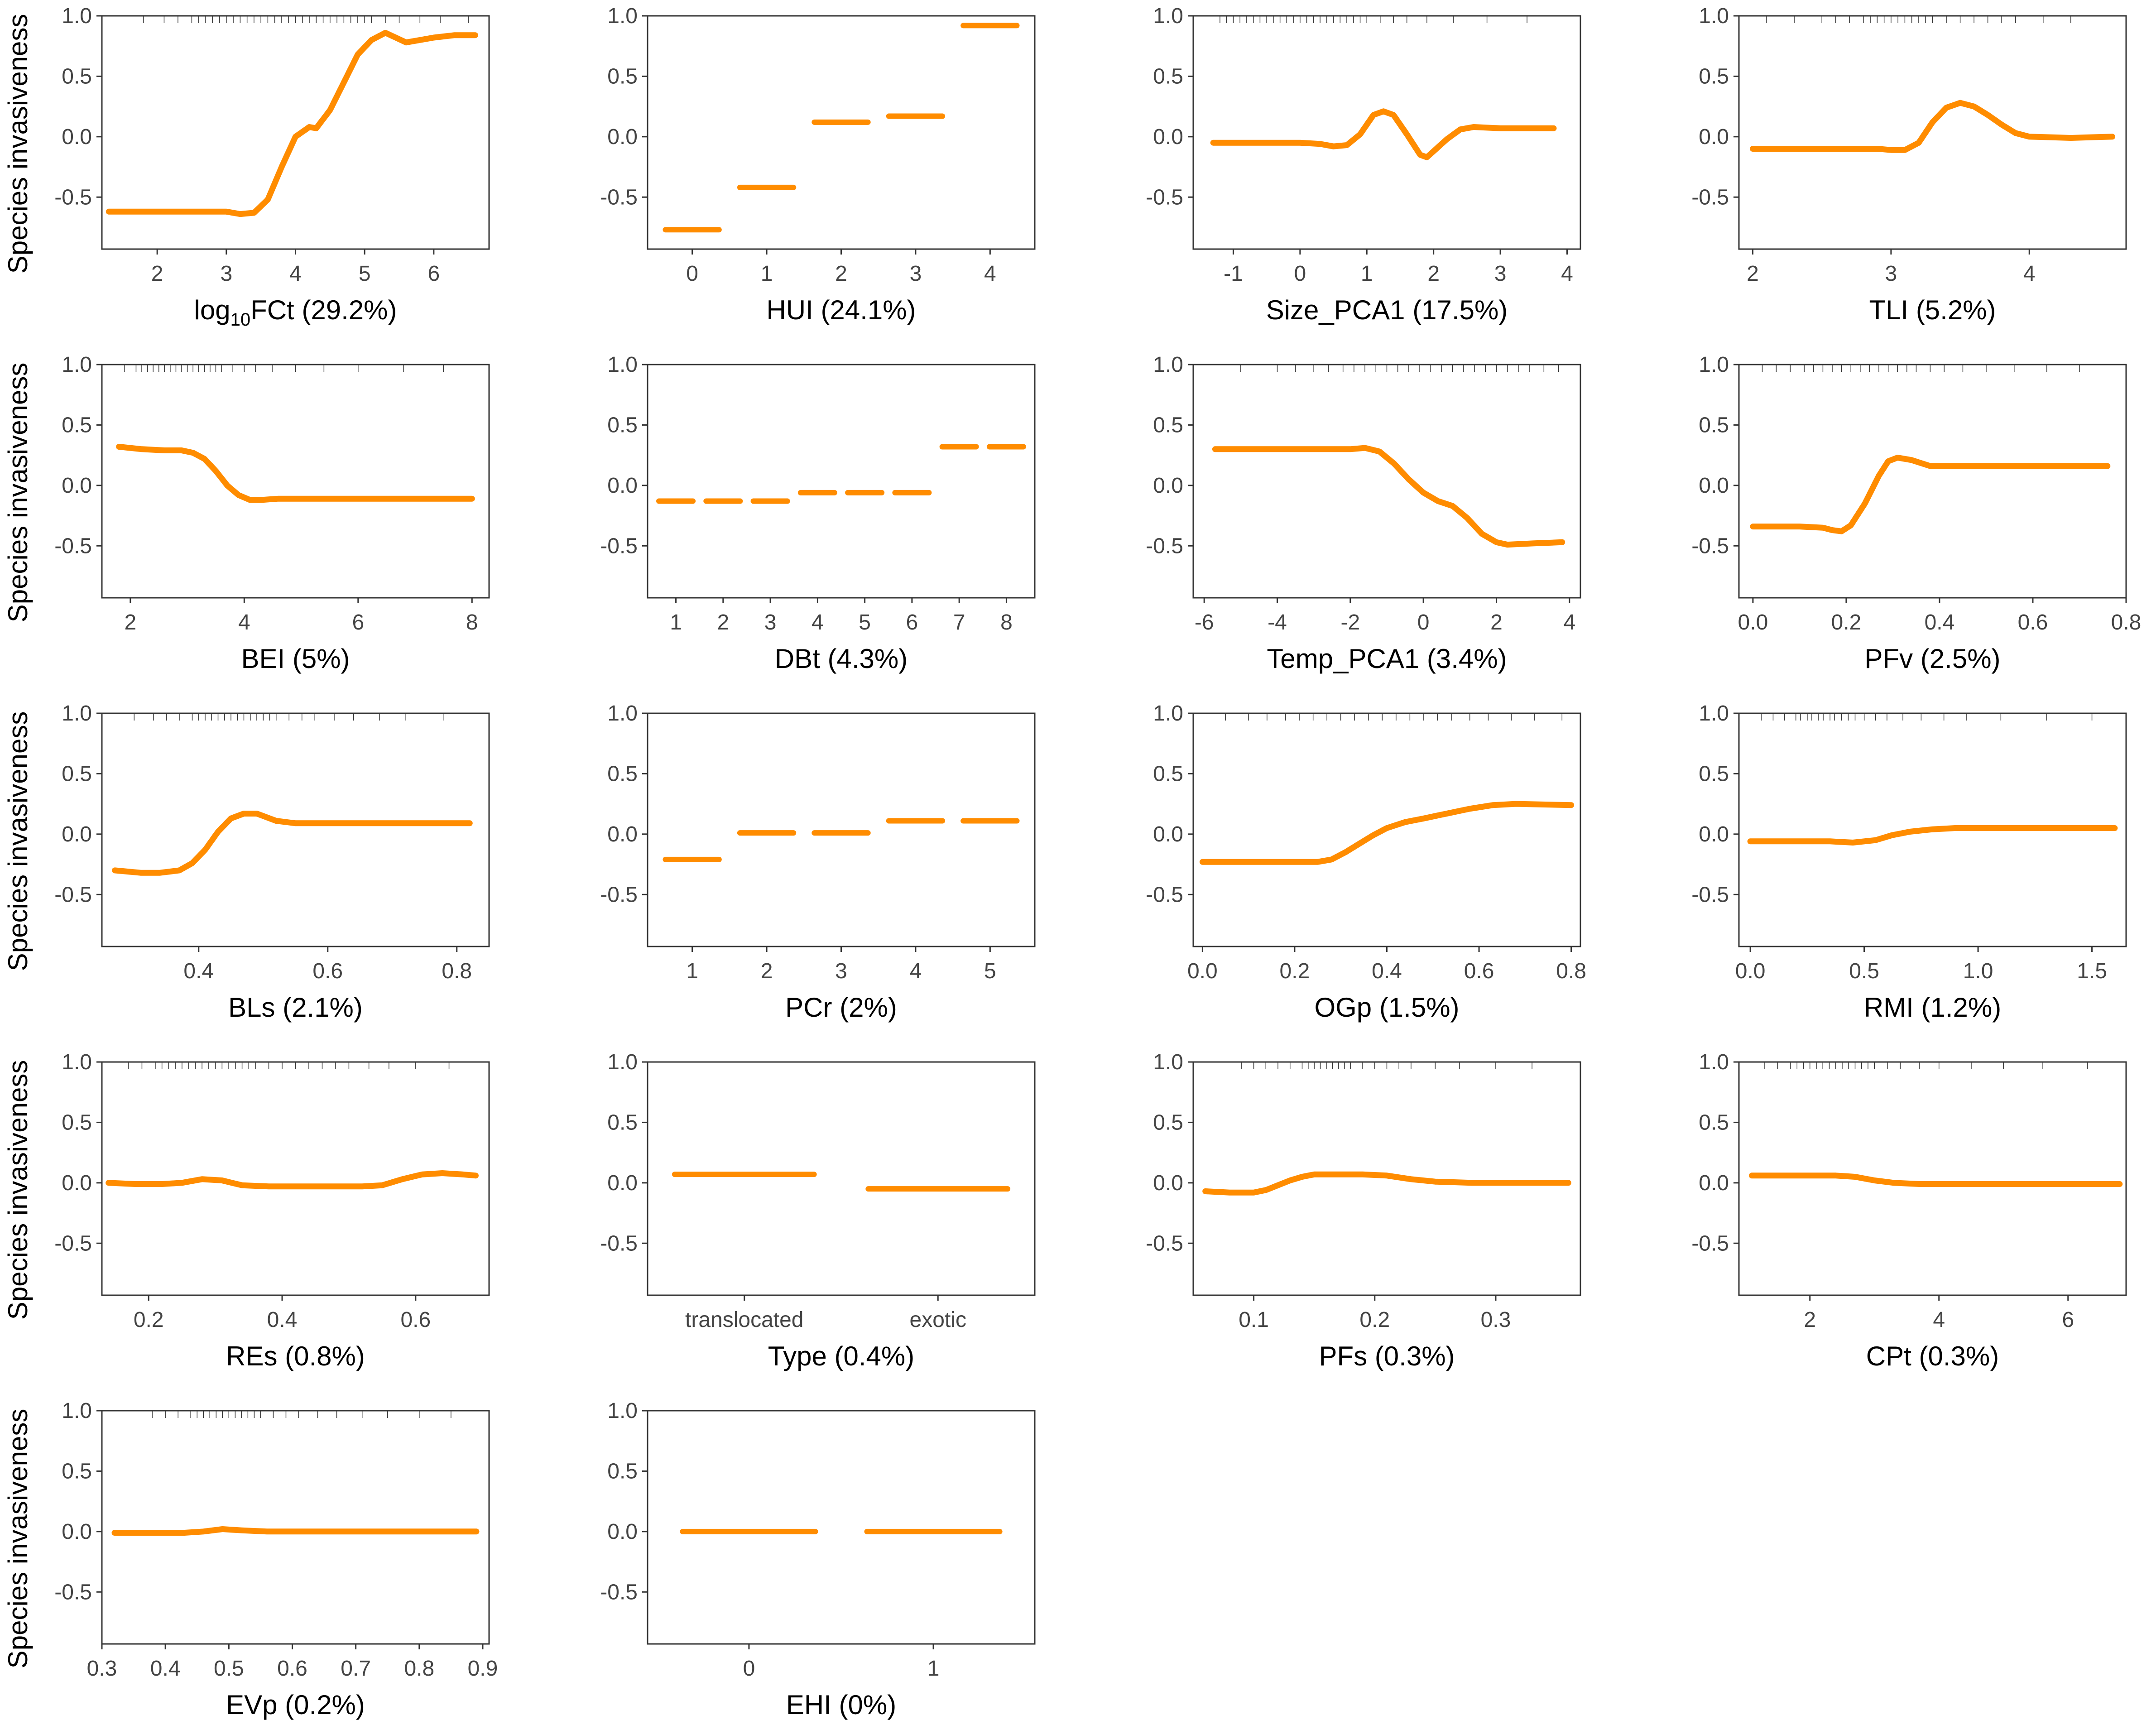 This screenshot has height=1725, width=2156. I want to click on x-tick-label: 0.9, so click(483, 1669).